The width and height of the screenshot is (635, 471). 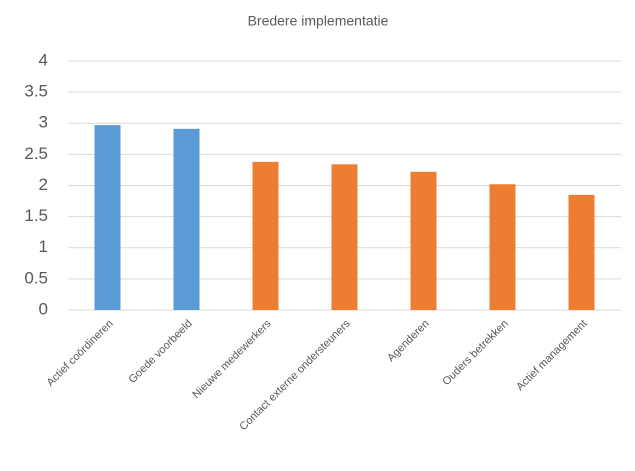 What do you see at coordinates (43, 308) in the screenshot?
I see `y-tick-label: 0` at bounding box center [43, 308].